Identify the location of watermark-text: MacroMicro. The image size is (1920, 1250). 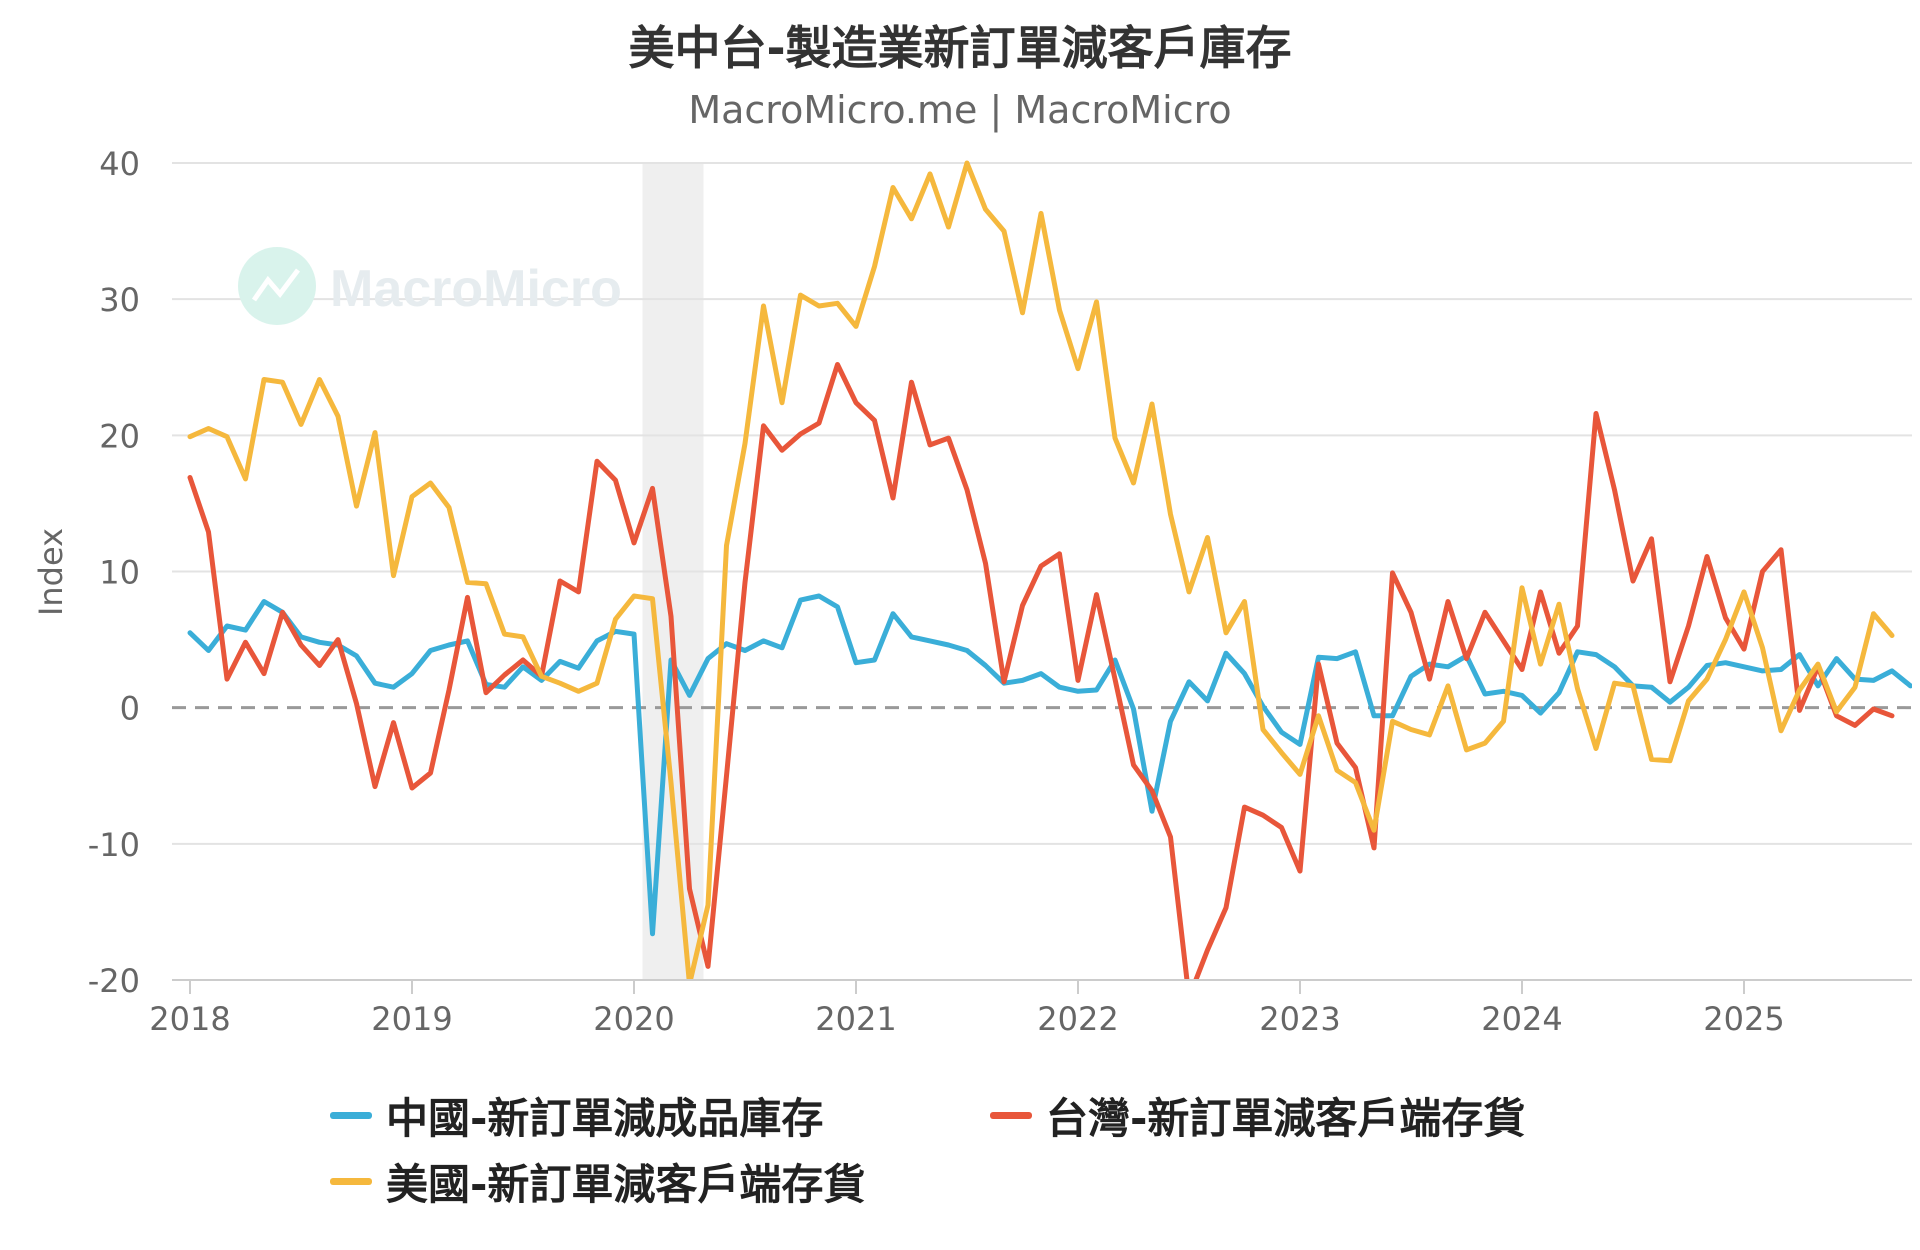
(476, 289).